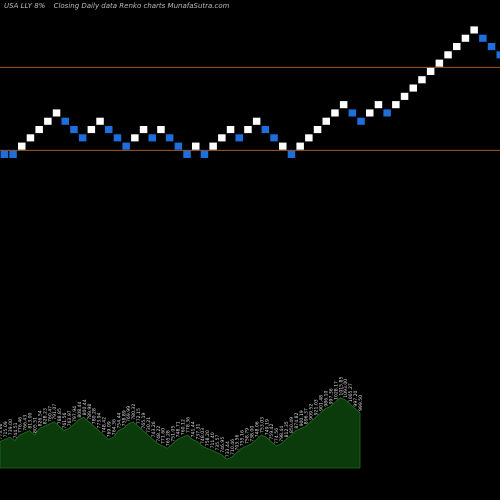 Image resolution: width=500 pixels, height=500 pixels. Describe the element at coordinates (272, 431) in the screenshot. I see `volume-label: 759.42` at that location.